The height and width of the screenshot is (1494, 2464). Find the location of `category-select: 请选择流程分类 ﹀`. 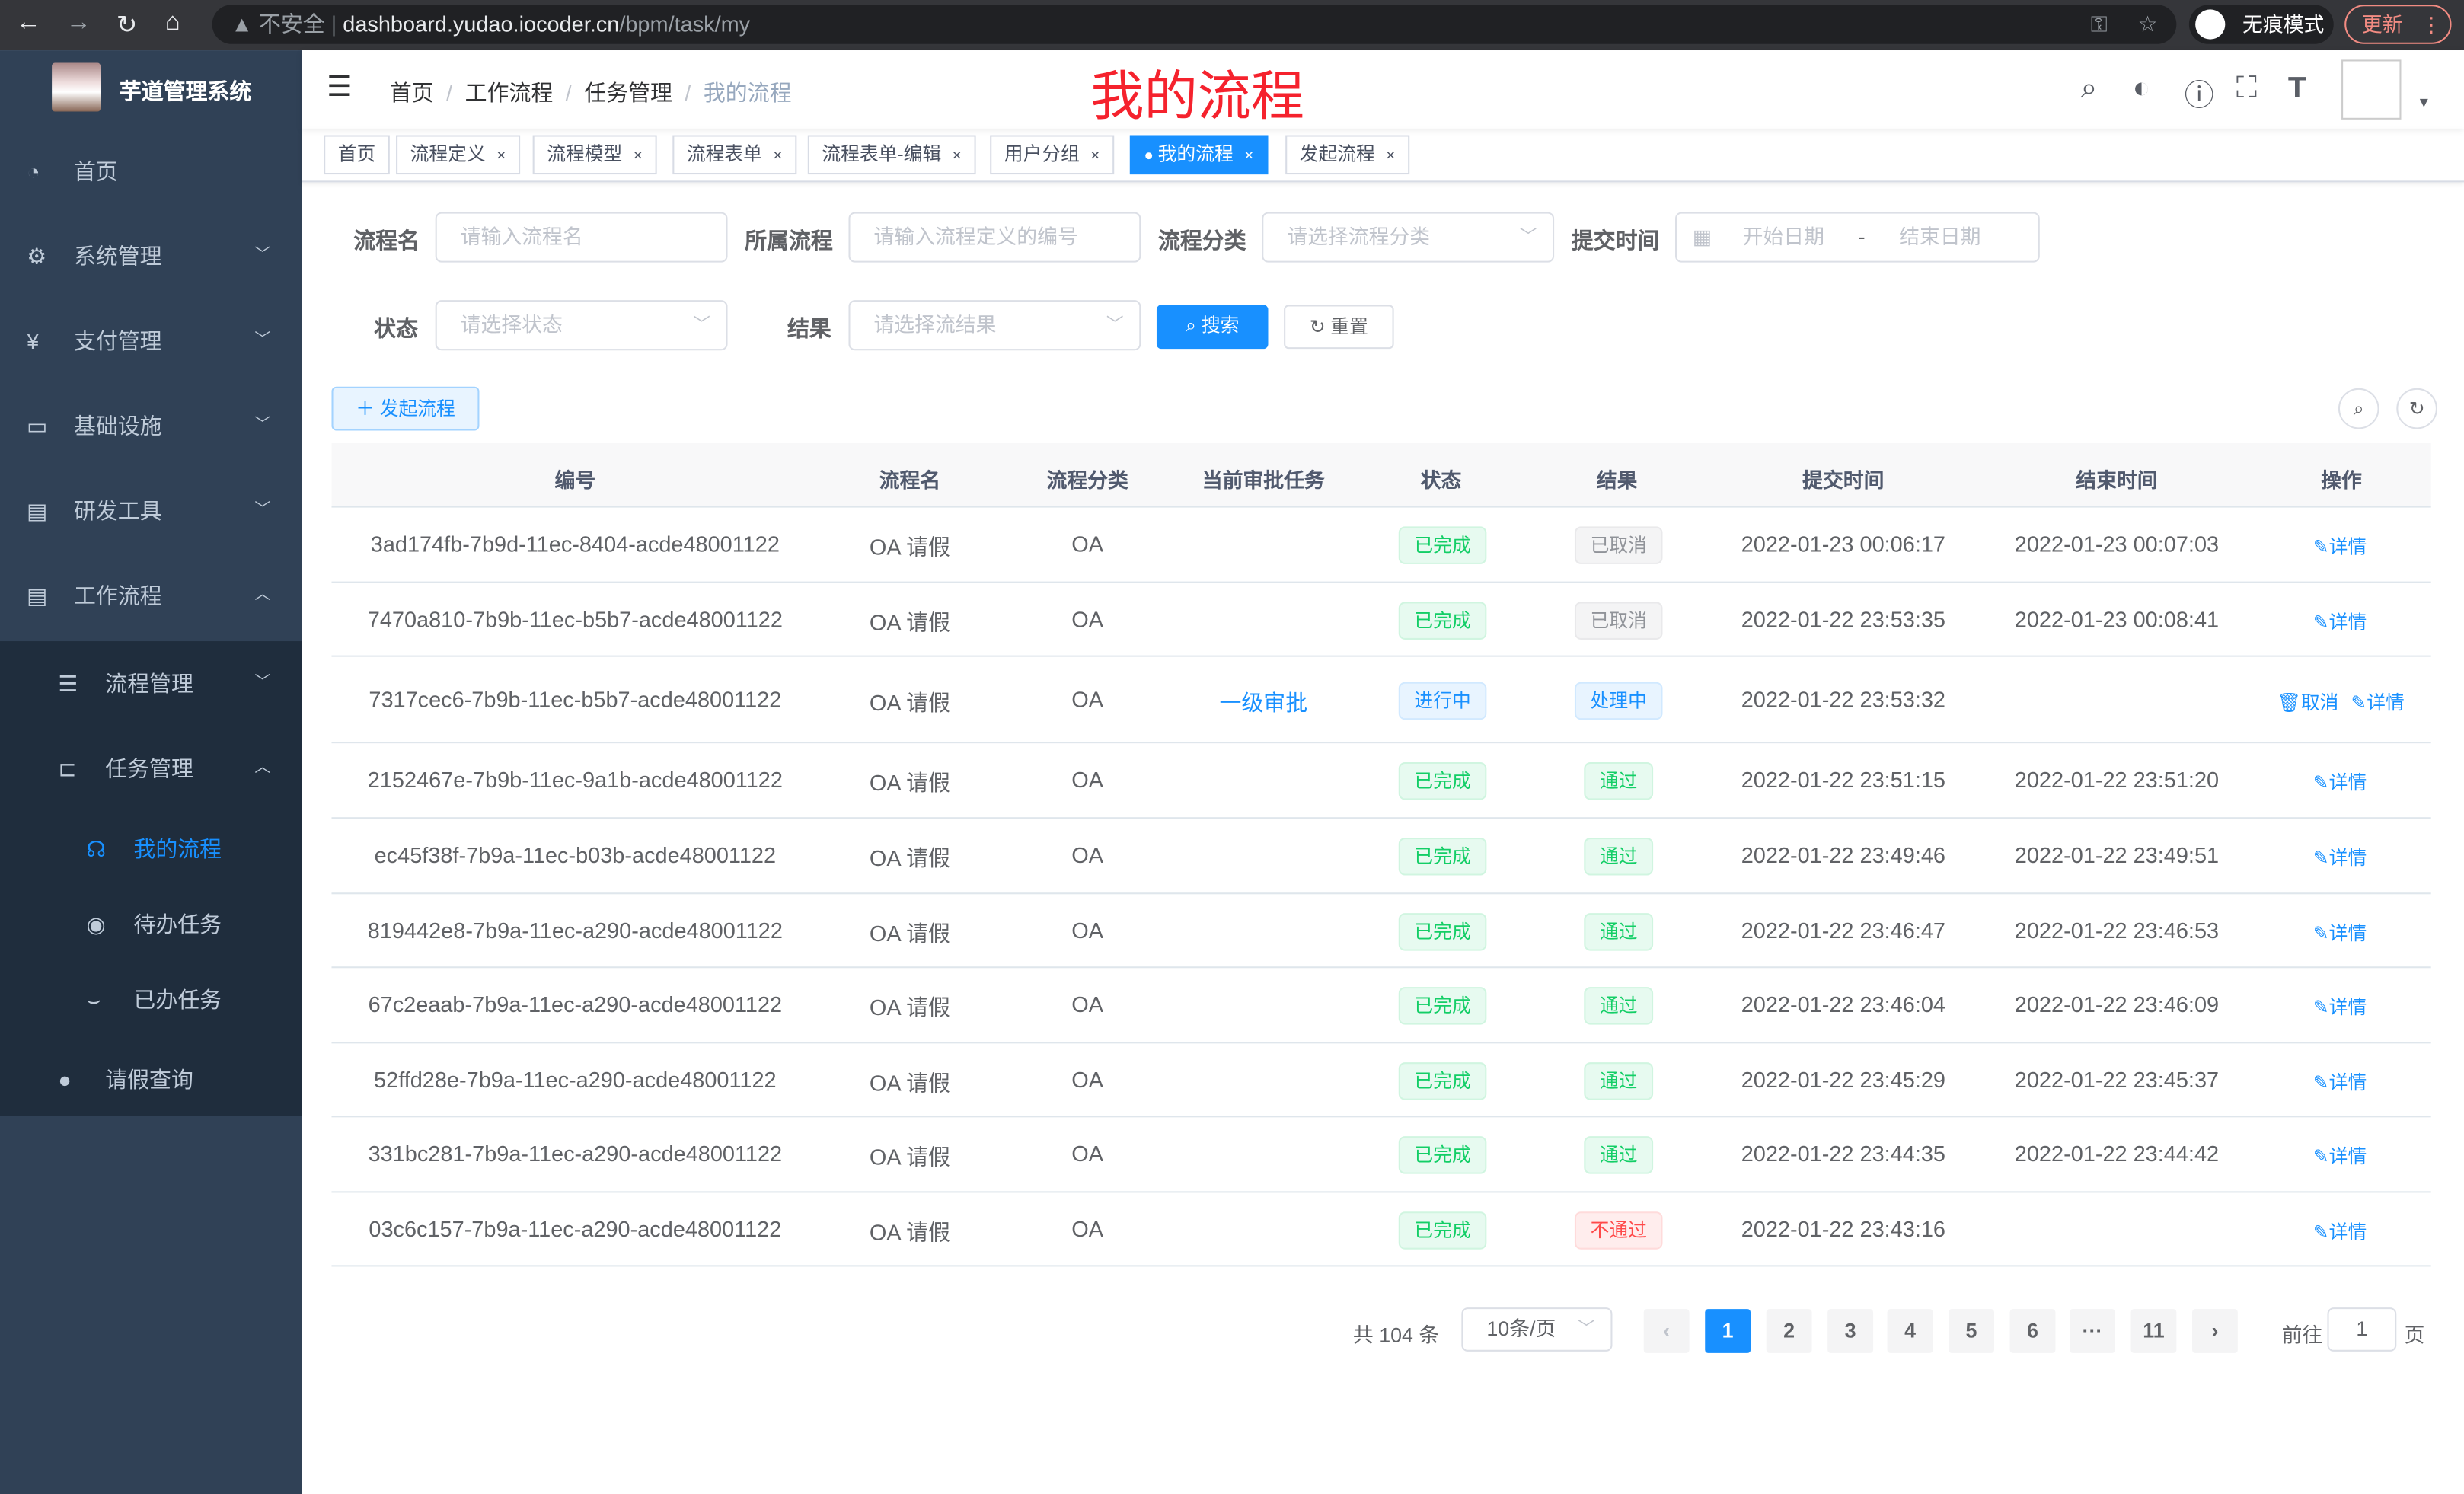

category-select: 请选择流程分类 ﹀ is located at coordinates (1408, 237).